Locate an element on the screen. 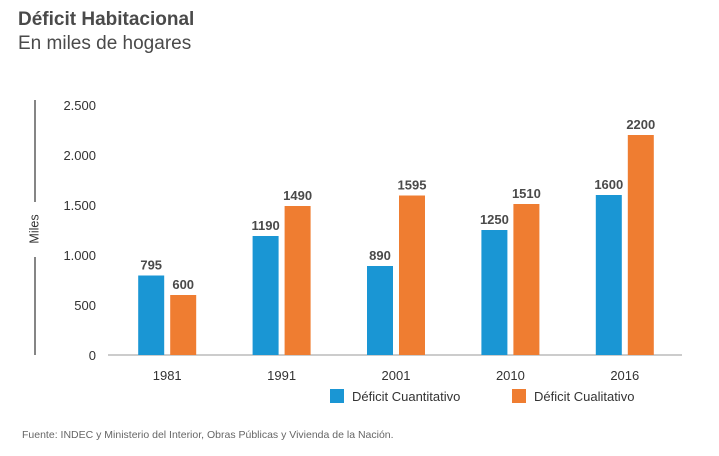 The image size is (719, 456). x-tick-label: 1981 is located at coordinates (167, 375).